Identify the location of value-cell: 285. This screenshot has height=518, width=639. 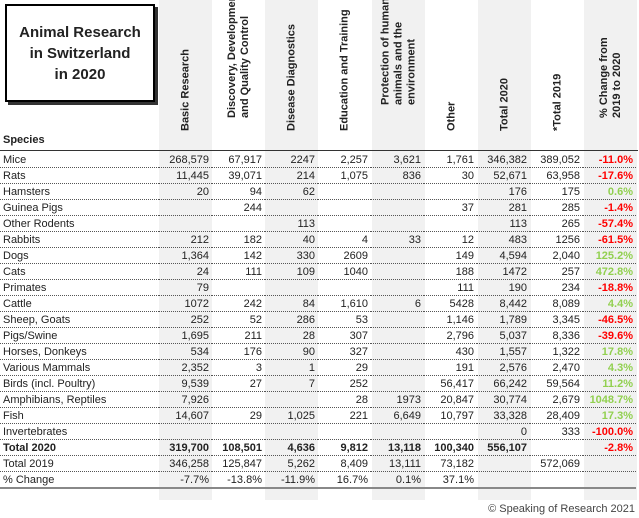
(556, 207).